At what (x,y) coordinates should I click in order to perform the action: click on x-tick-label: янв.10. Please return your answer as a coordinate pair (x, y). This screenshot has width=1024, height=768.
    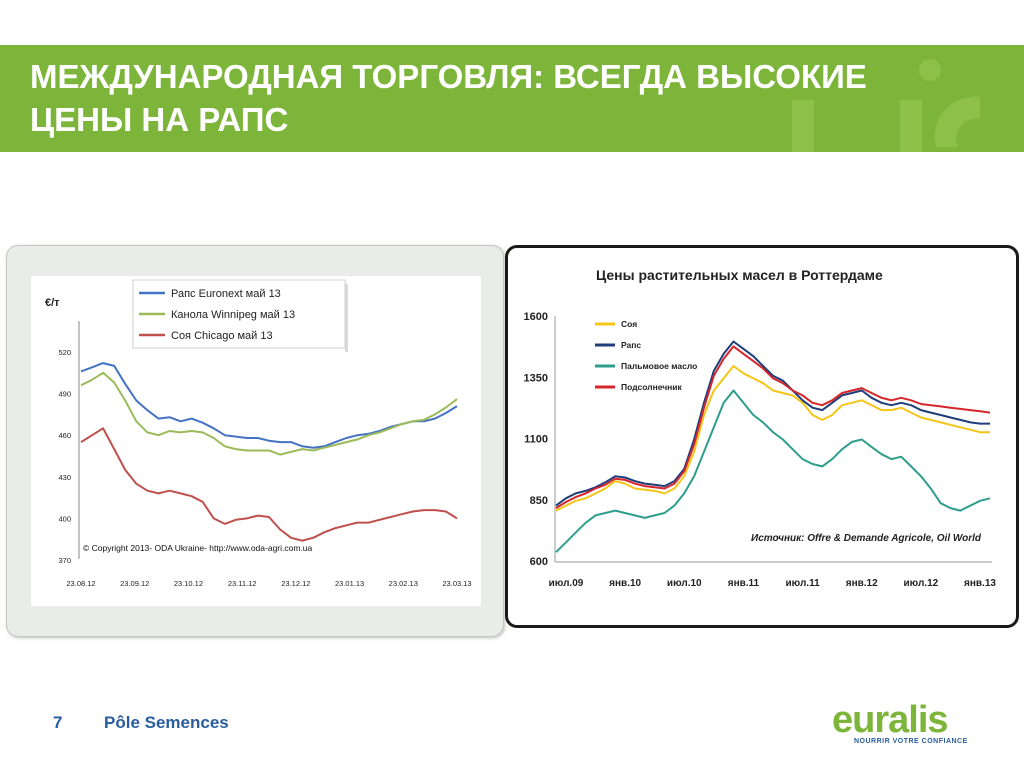
    Looking at the image, I should click on (625, 583).